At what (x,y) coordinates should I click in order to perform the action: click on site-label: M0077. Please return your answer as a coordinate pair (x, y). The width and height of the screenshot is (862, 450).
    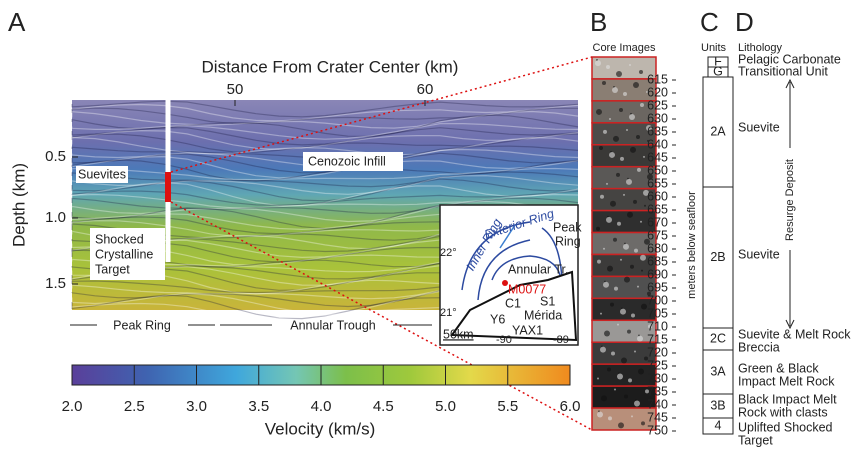
    Looking at the image, I should click on (527, 289).